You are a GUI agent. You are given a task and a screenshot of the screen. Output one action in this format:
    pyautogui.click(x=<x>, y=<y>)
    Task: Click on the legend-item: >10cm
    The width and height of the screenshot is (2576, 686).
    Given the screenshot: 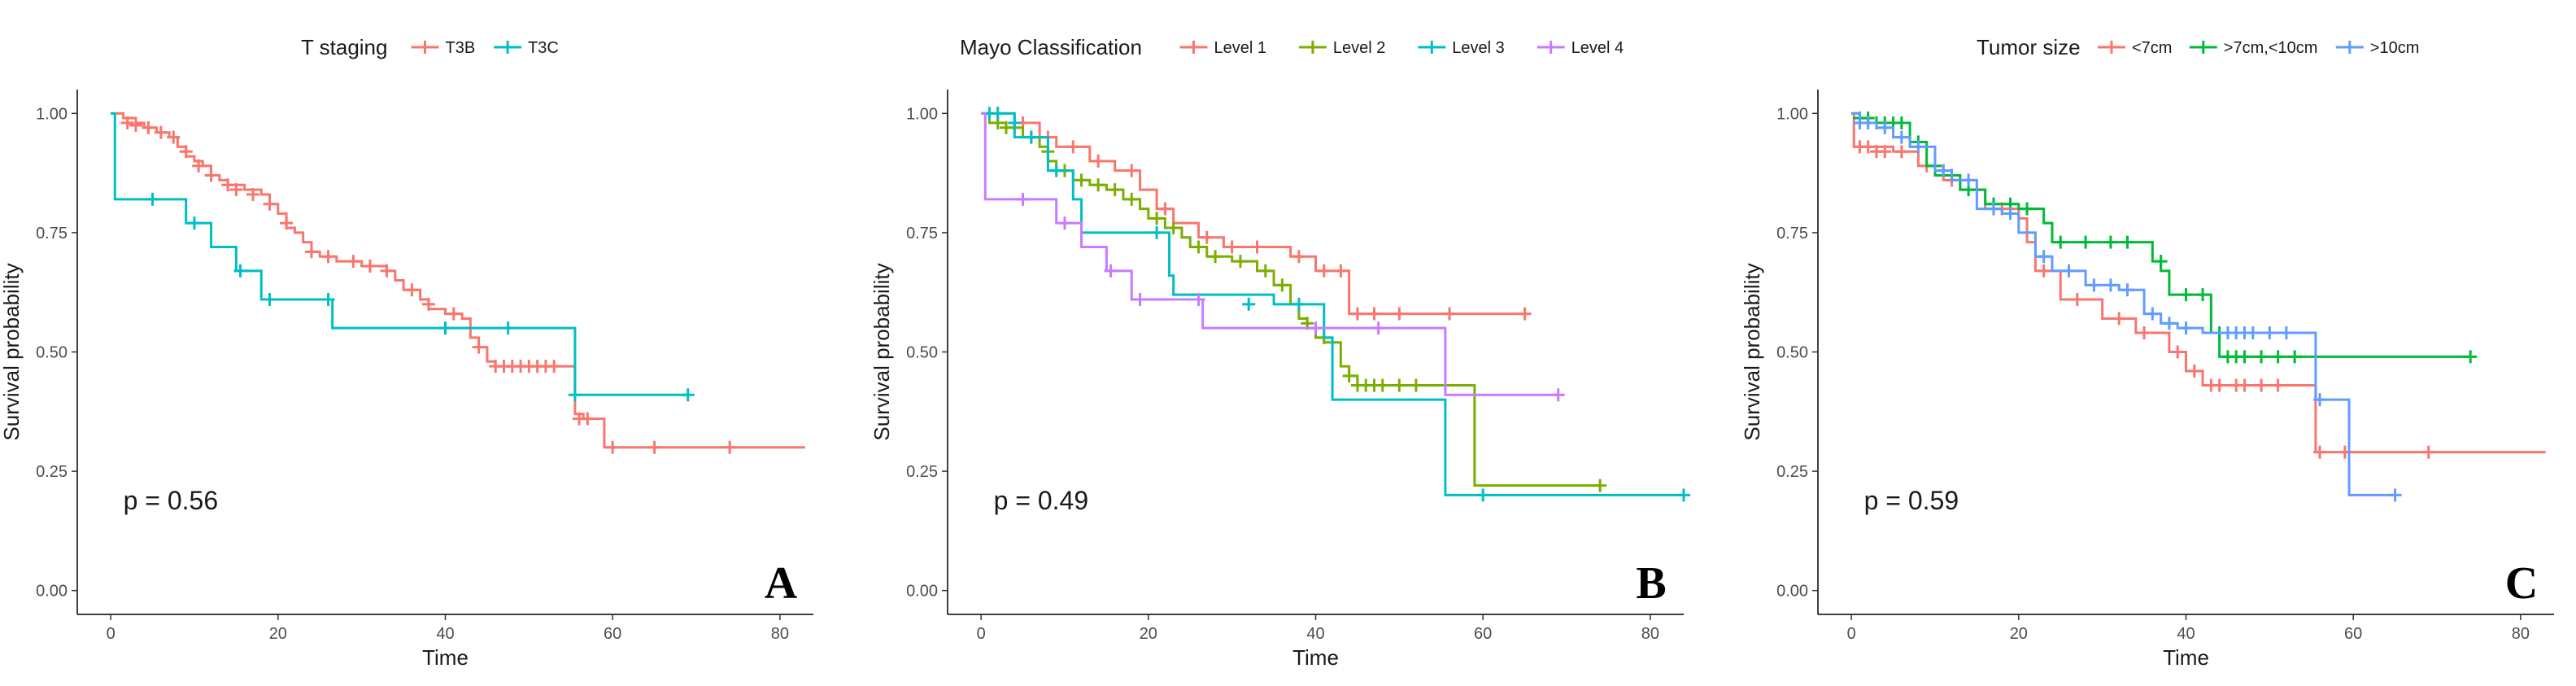 What is the action you would take?
    pyautogui.click(x=2377, y=48)
    